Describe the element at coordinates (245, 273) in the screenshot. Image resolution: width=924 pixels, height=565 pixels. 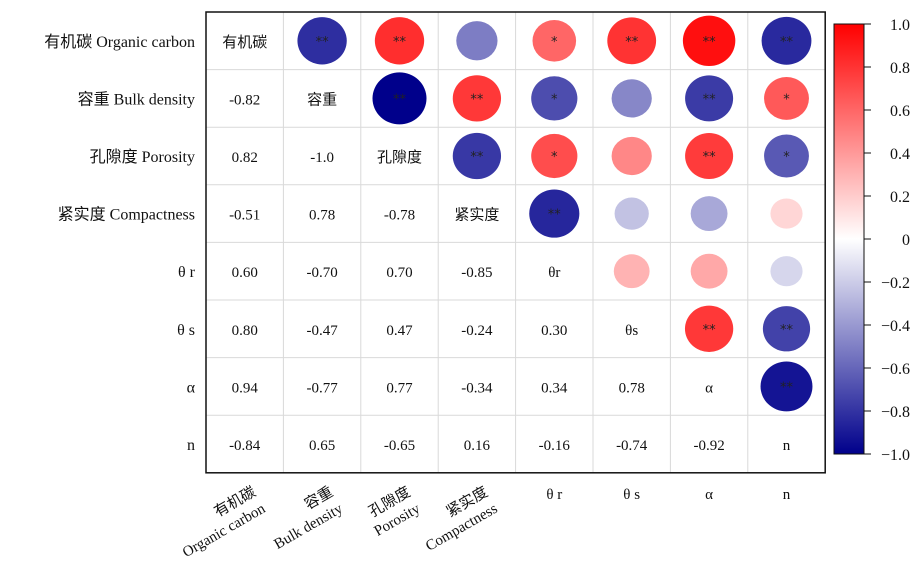
I see `correlation-value: 0.60` at that location.